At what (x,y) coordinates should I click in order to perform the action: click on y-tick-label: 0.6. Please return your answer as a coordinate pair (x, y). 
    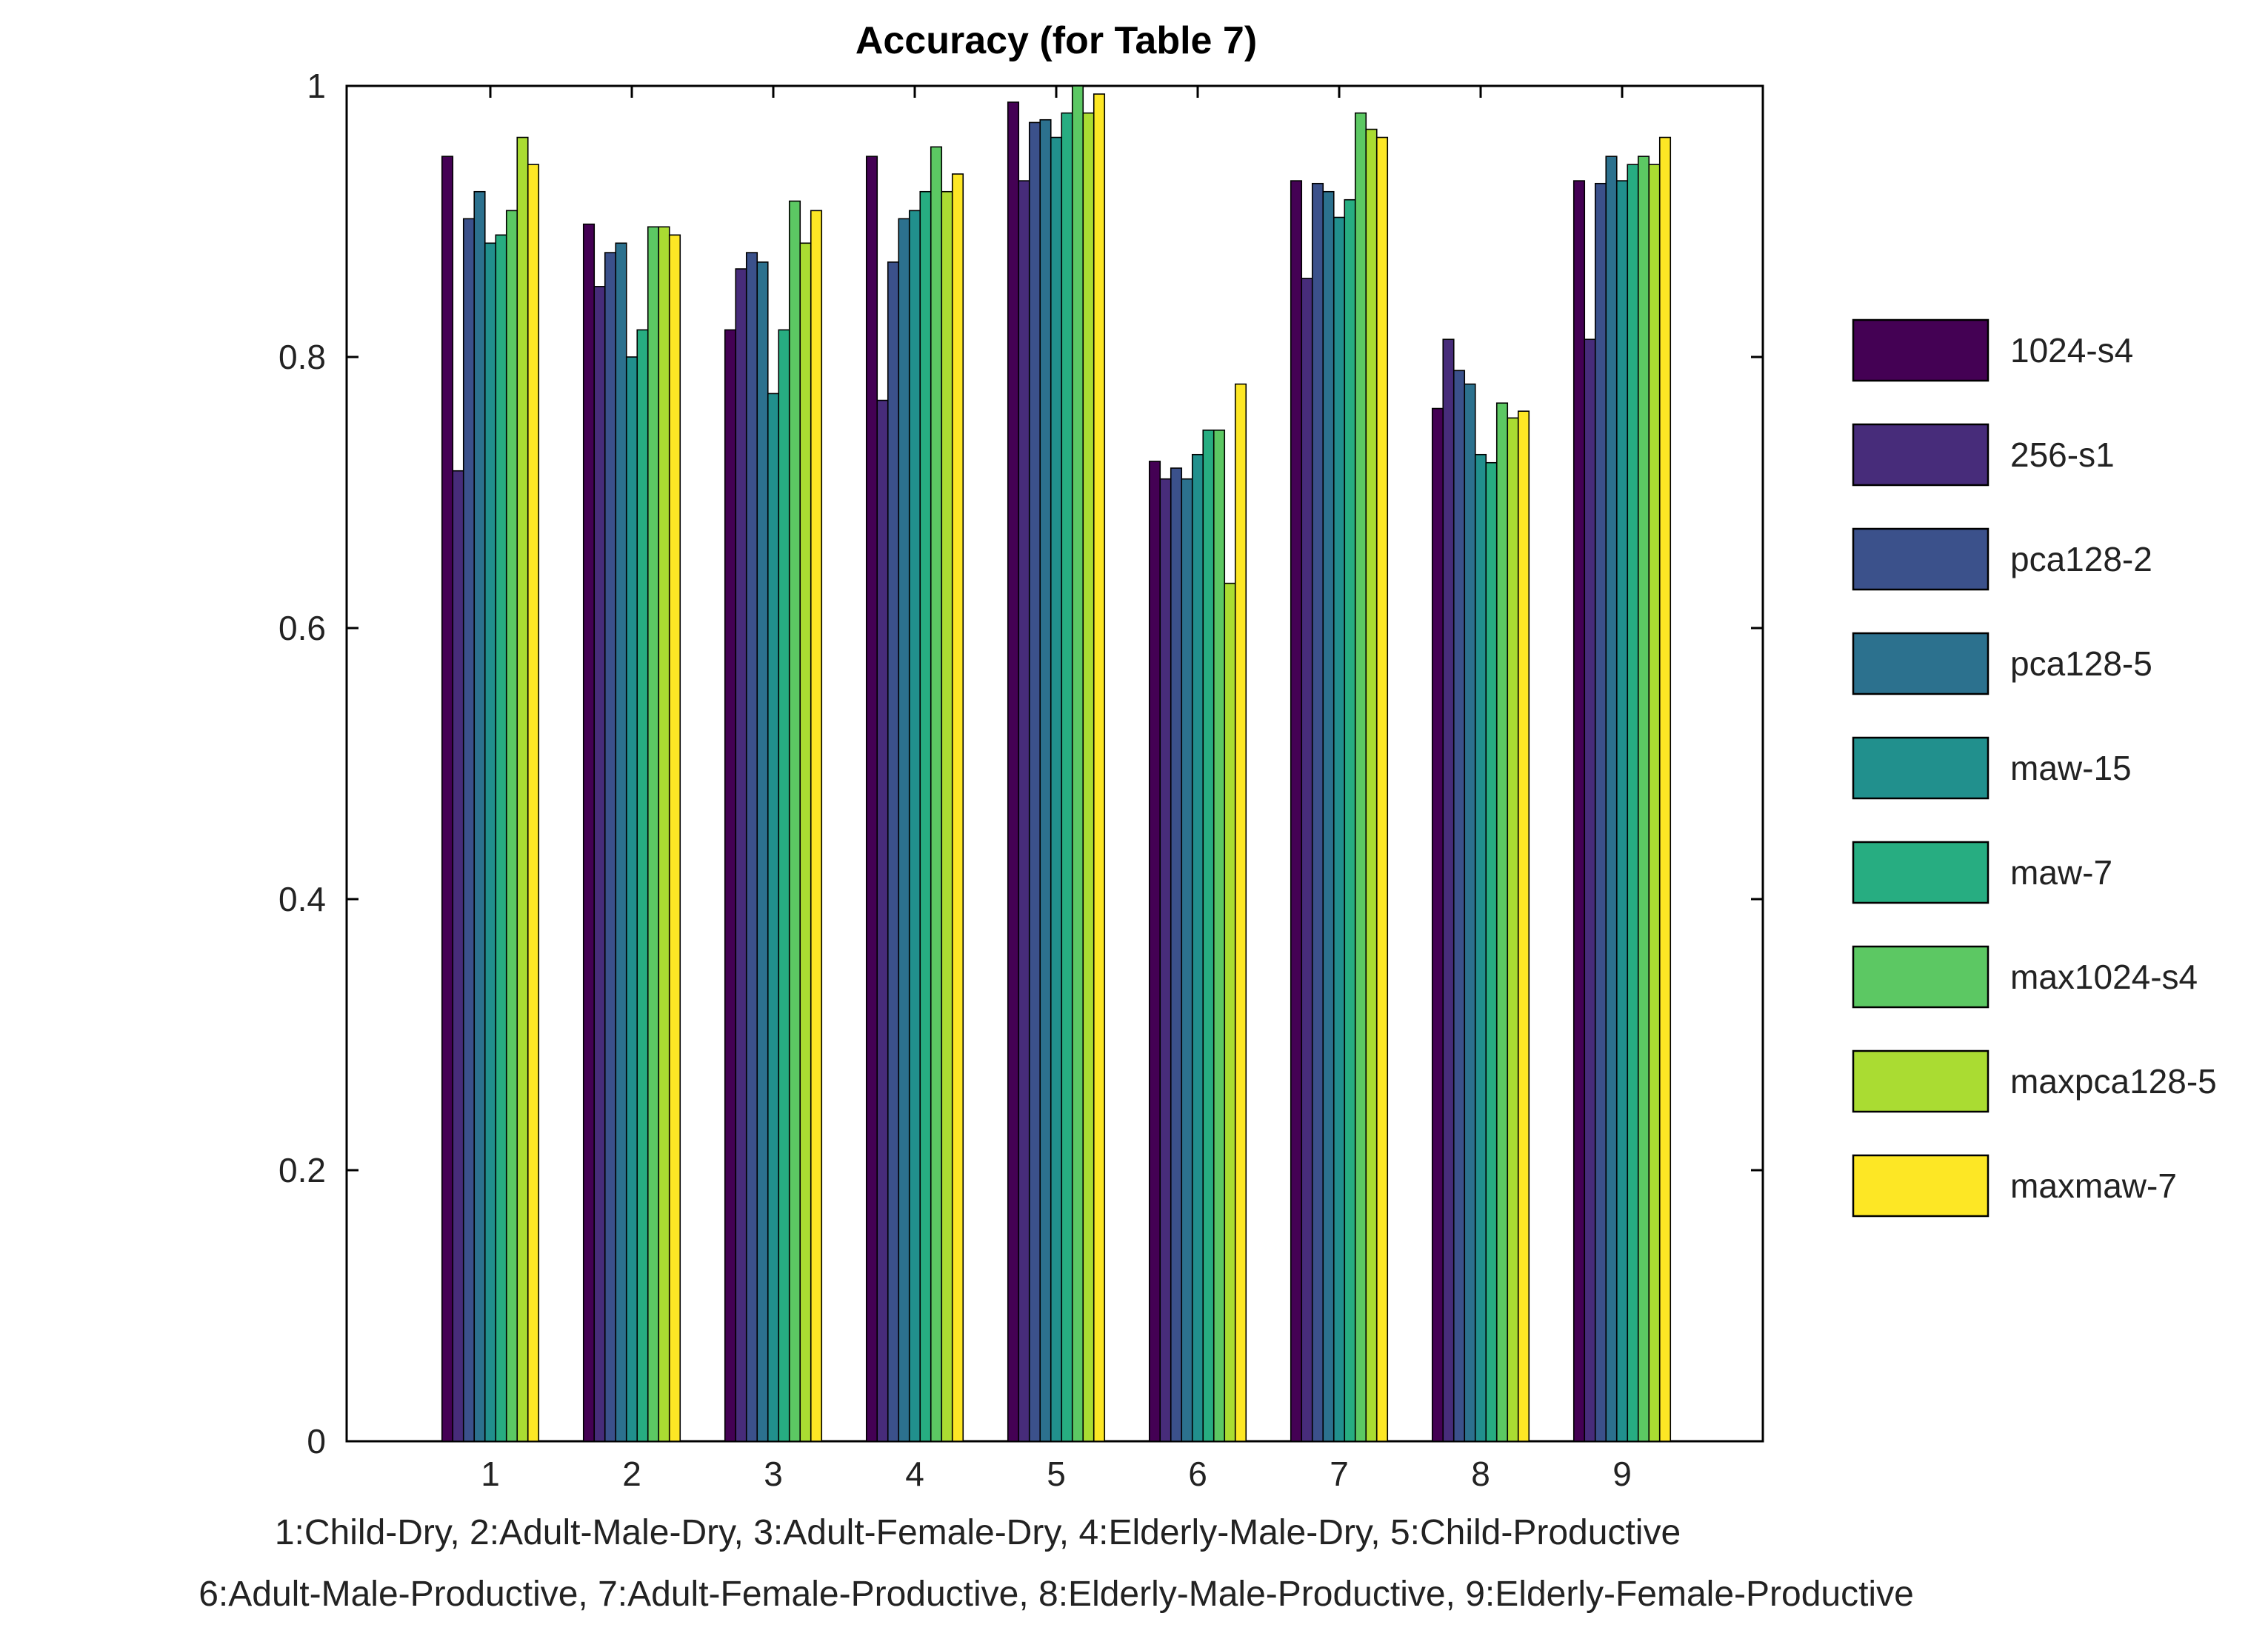
    Looking at the image, I should click on (302, 628).